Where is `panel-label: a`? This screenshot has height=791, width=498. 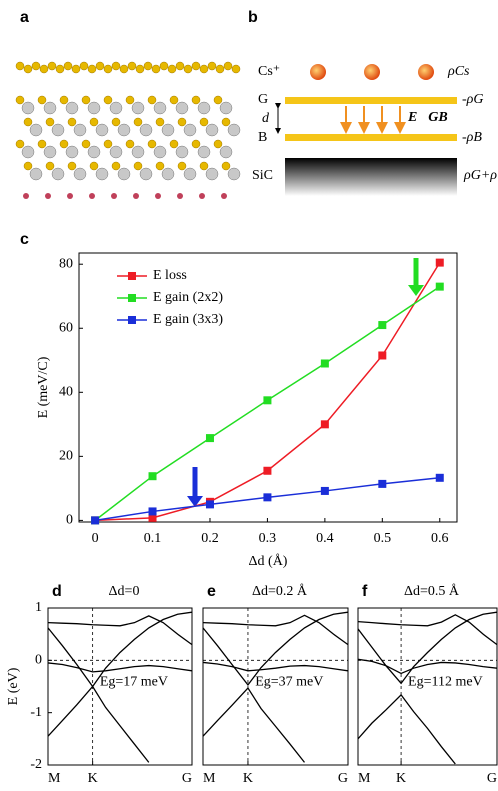
panel-label: a is located at coordinates (24, 17).